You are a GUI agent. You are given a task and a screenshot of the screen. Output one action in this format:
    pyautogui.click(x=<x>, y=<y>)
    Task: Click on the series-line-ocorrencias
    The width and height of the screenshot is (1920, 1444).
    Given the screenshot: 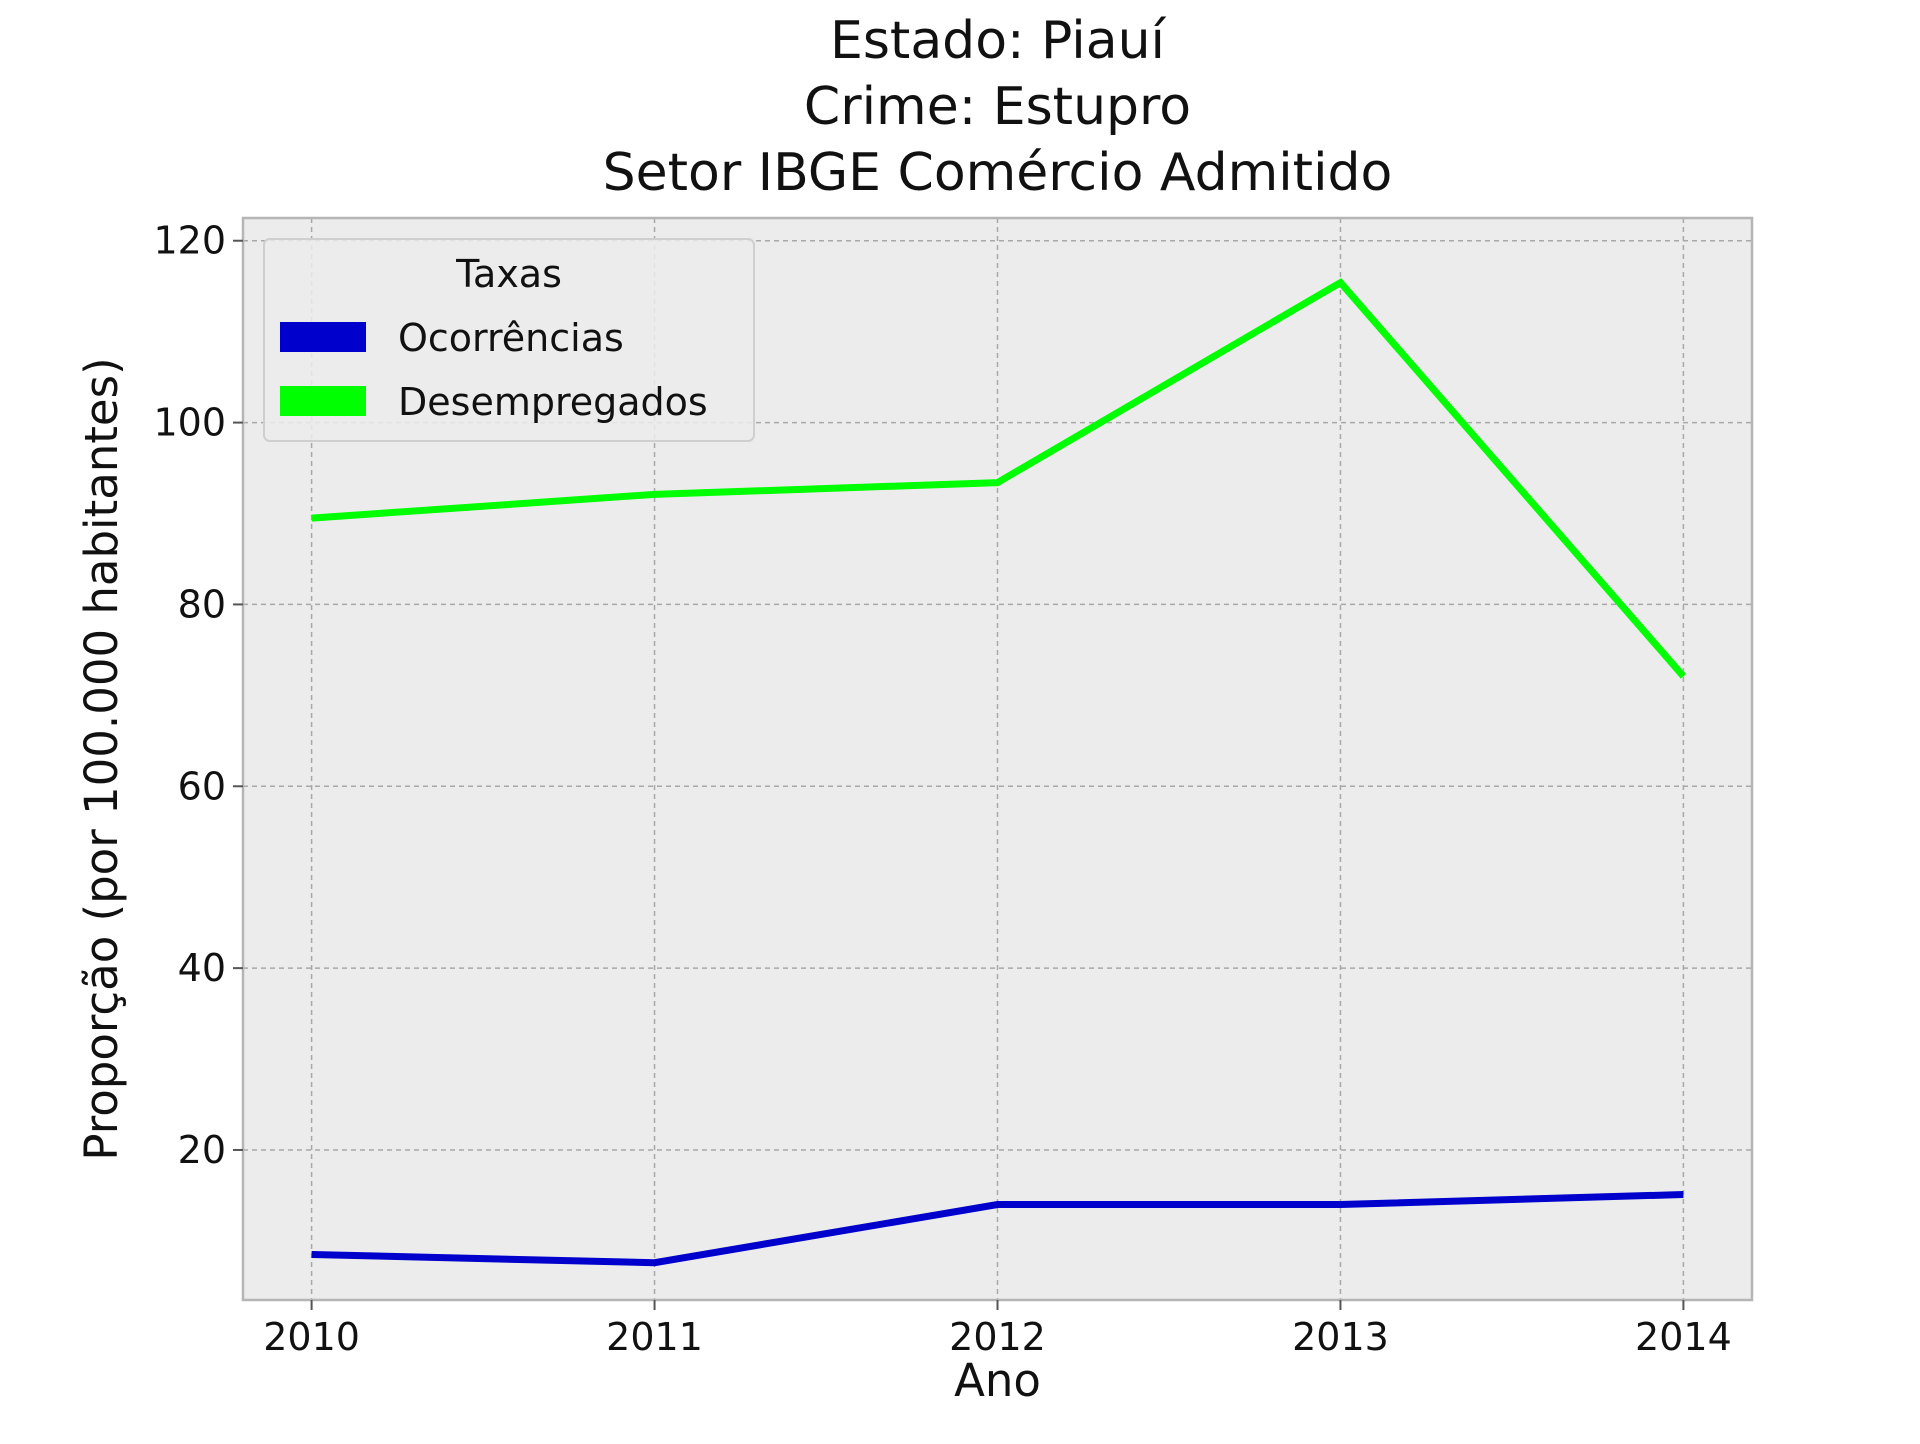 What is the action you would take?
    pyautogui.click(x=997, y=1229)
    